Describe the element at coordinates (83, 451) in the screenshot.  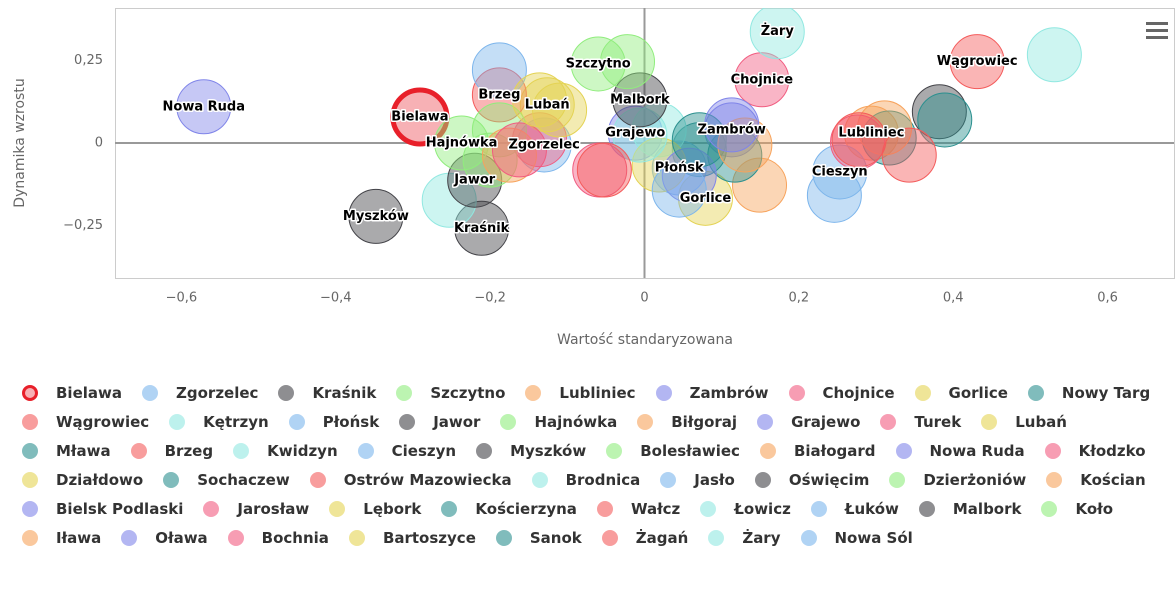
I see `legend-label: Mława` at that location.